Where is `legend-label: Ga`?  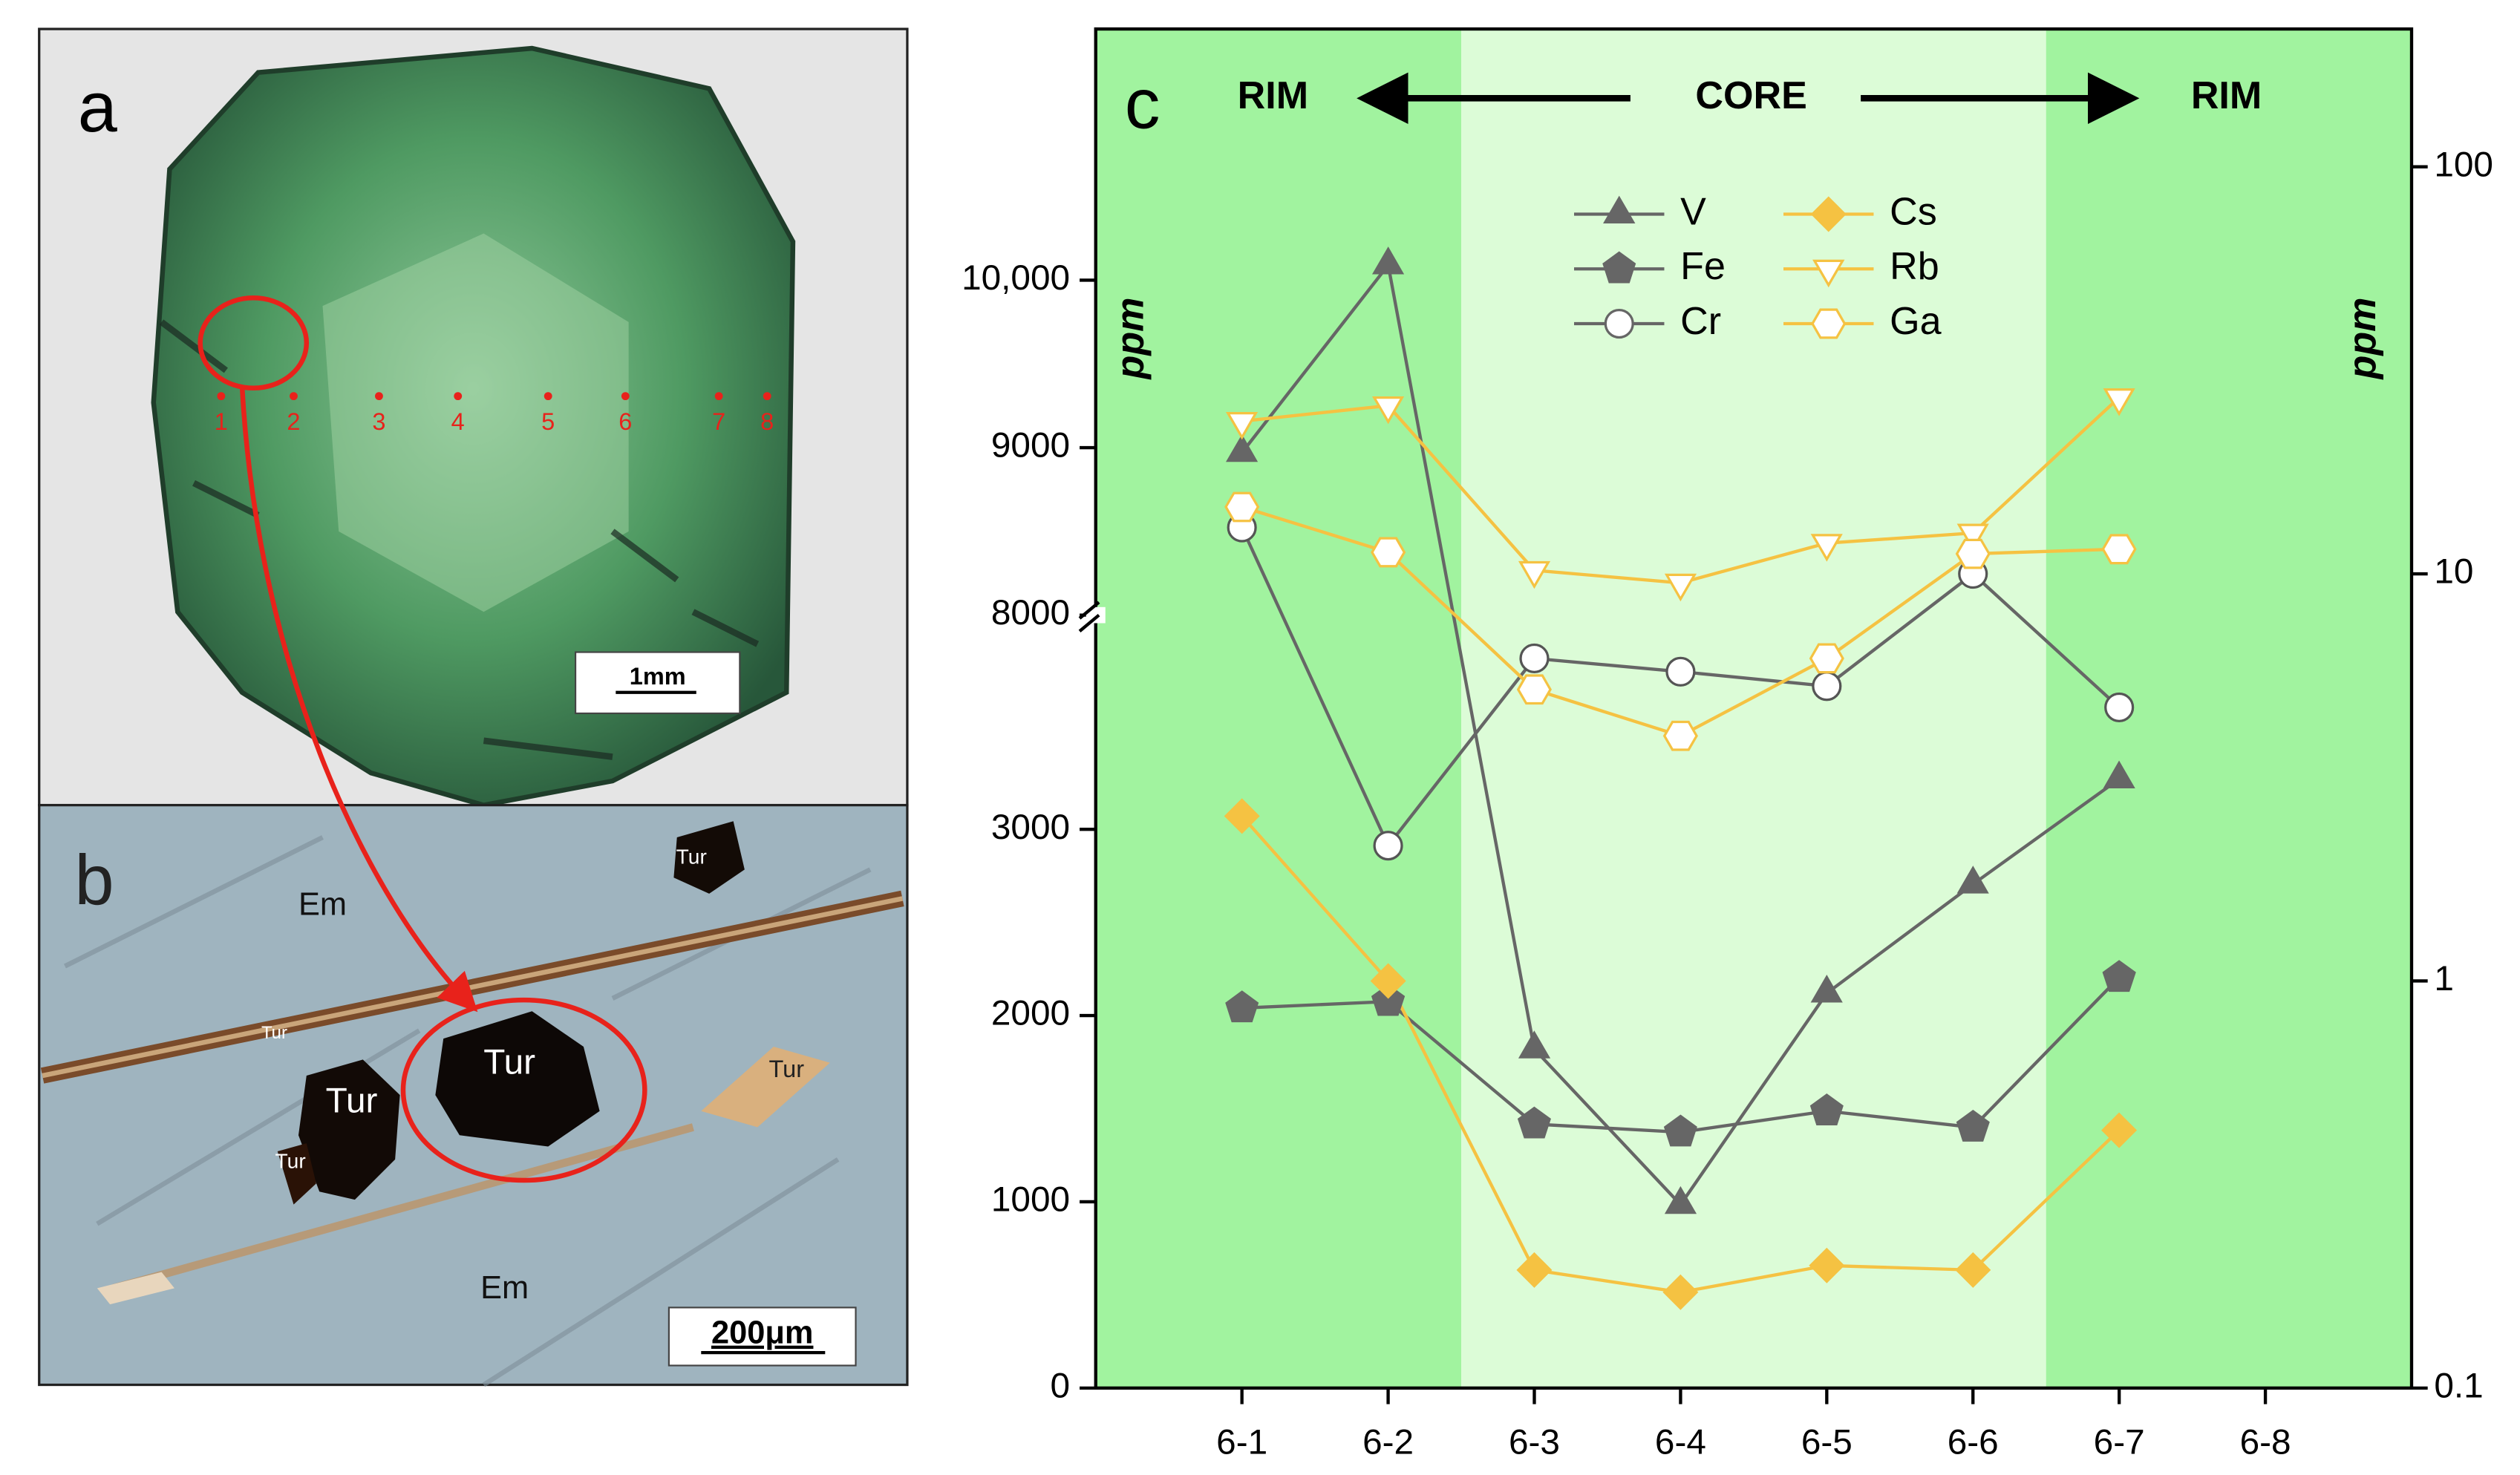 legend-label: Ga is located at coordinates (1915, 321).